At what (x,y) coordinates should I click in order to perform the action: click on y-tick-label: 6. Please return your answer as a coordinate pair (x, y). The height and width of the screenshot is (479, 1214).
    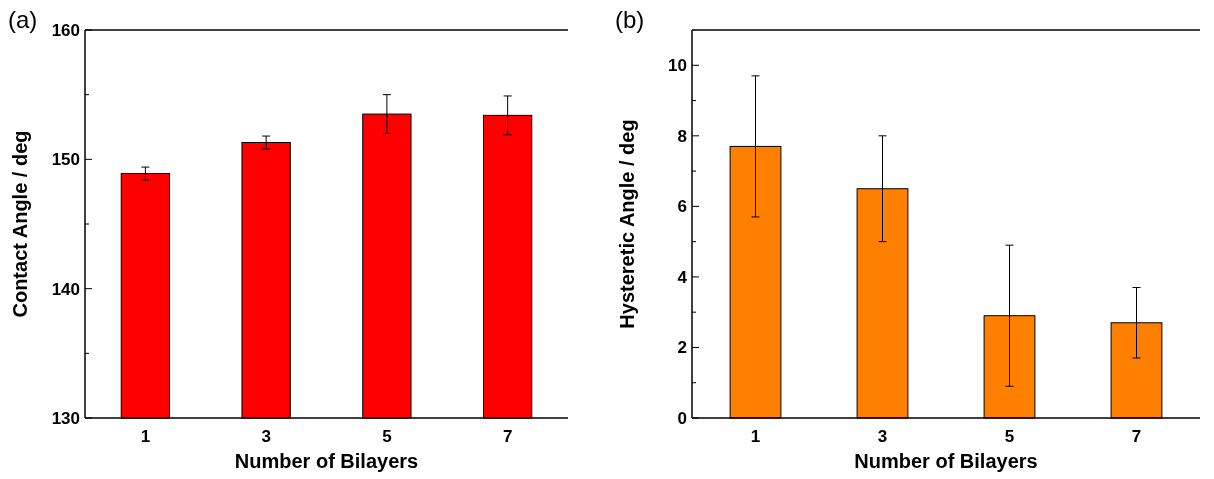
    Looking at the image, I should click on (682, 207).